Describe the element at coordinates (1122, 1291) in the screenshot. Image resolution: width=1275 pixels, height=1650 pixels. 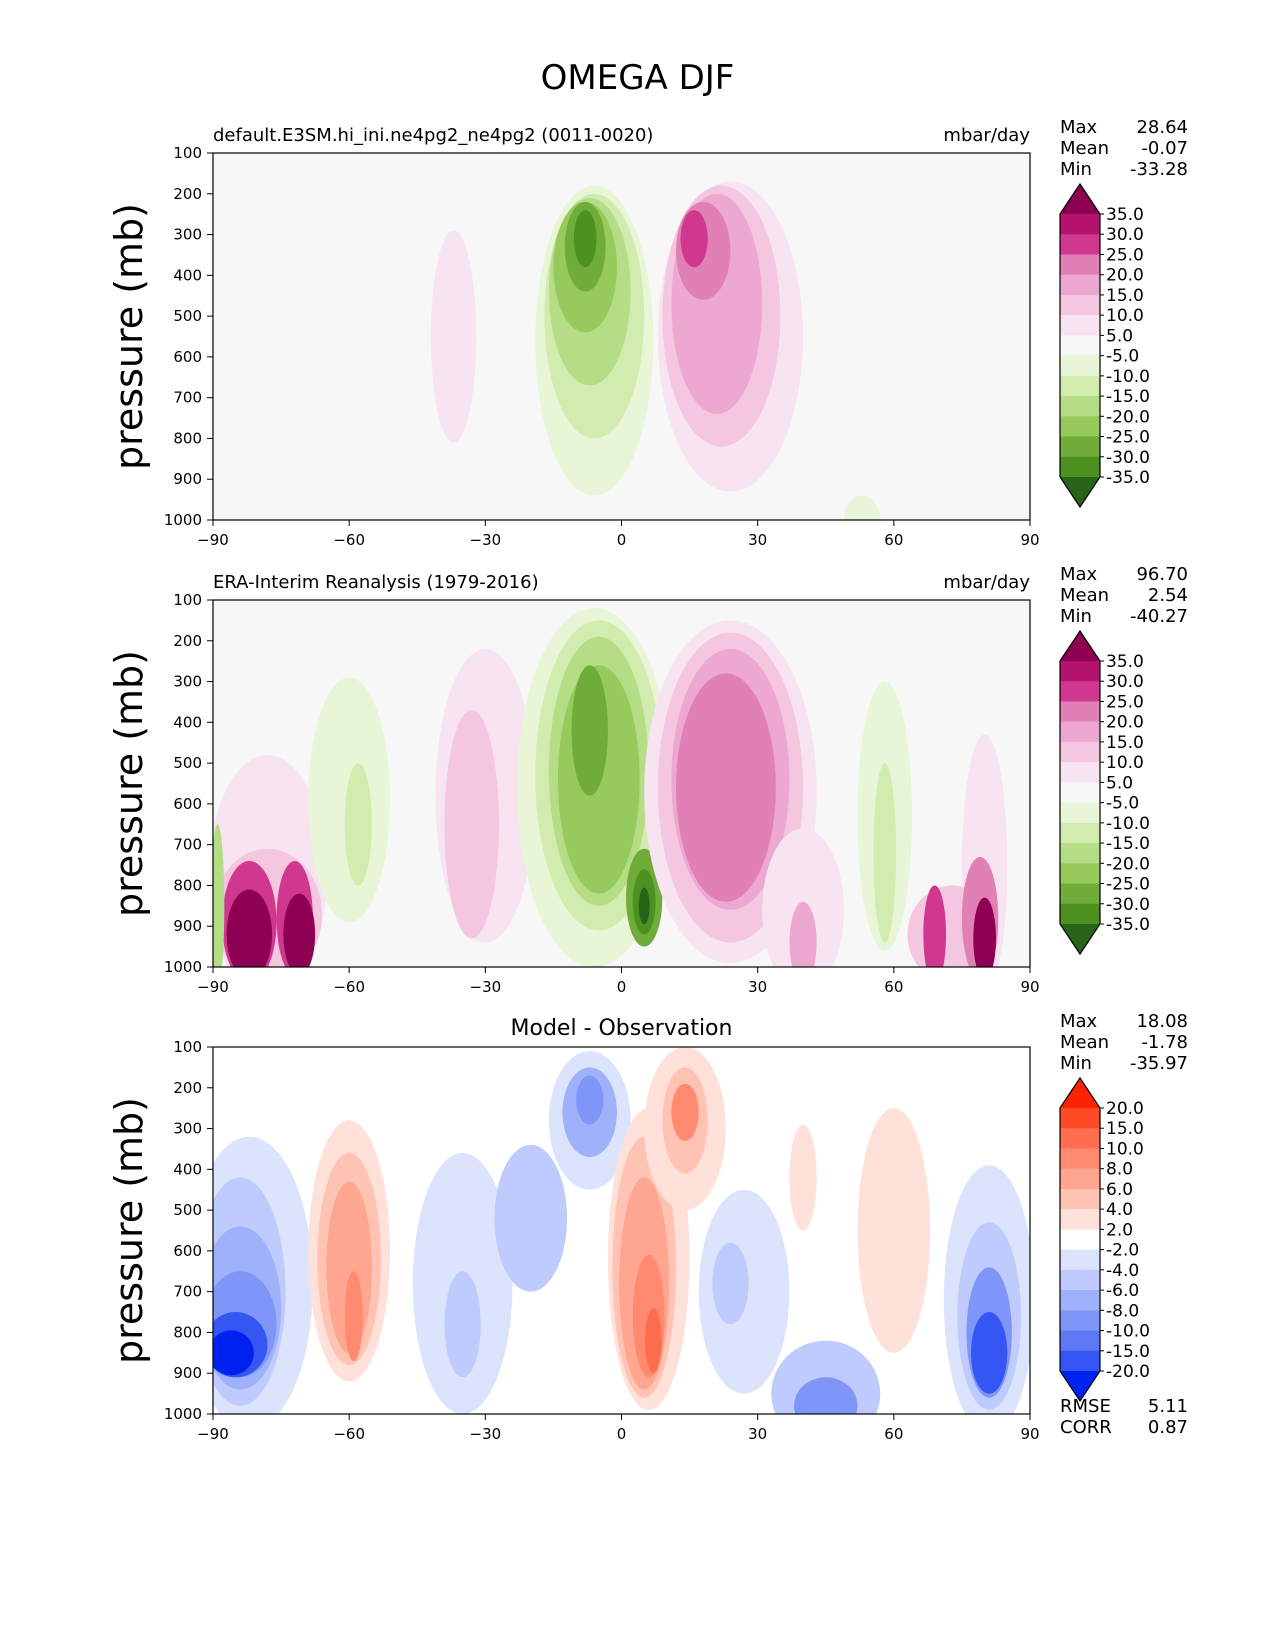
I see `colorbar-tick-label: -6.0` at that location.